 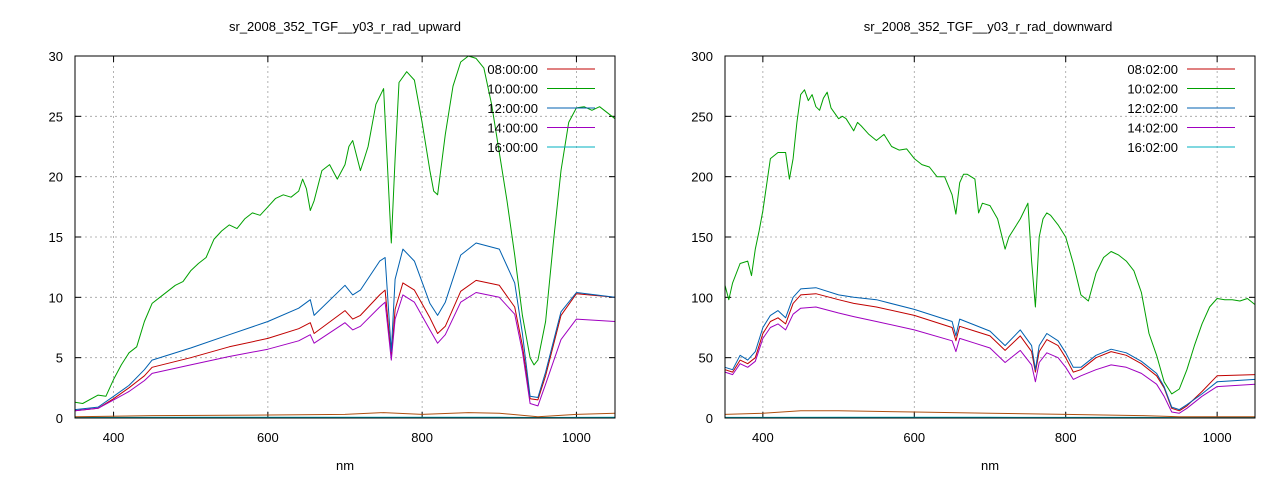 What do you see at coordinates (512, 69) in the screenshot?
I see `legend-entry-label: 08:00:00` at bounding box center [512, 69].